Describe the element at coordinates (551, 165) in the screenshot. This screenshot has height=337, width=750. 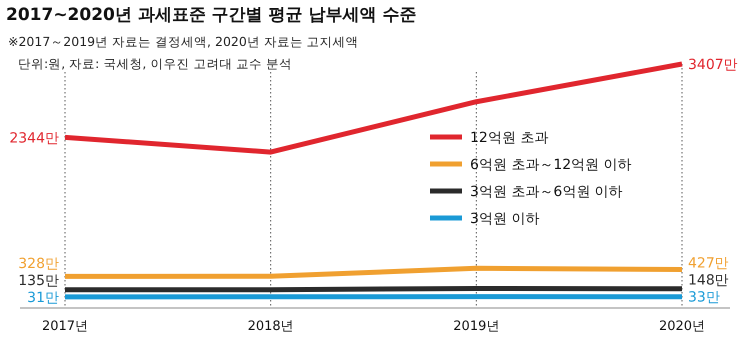
I see `legend-label: 6억원 초과～12억원 이하` at that location.